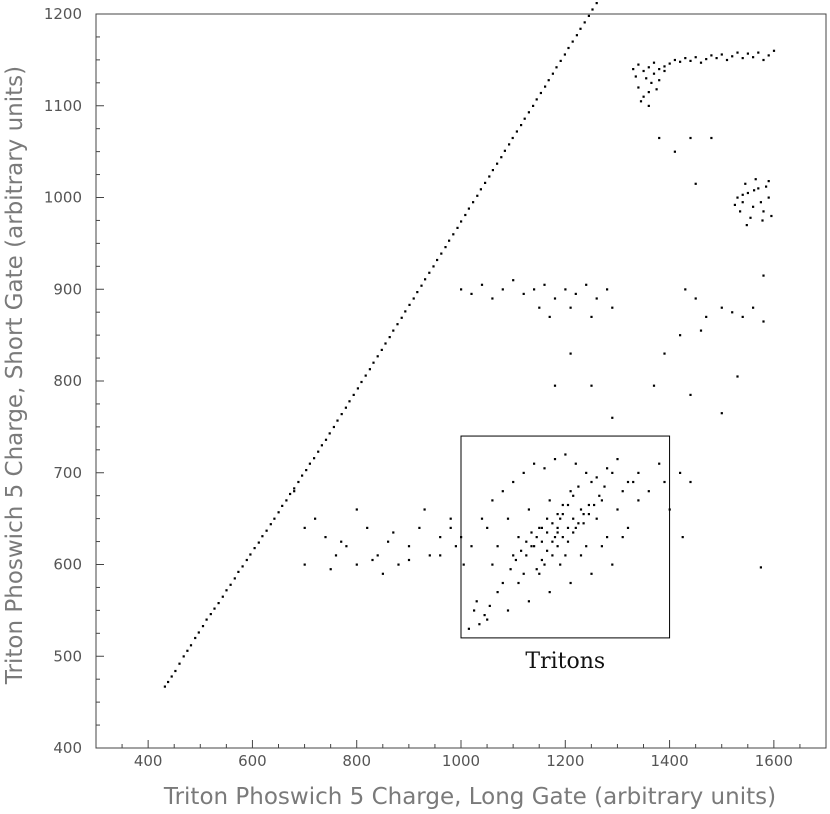  Describe the element at coordinates (565, 661) in the screenshot. I see `tritons-label: Tritons` at that location.